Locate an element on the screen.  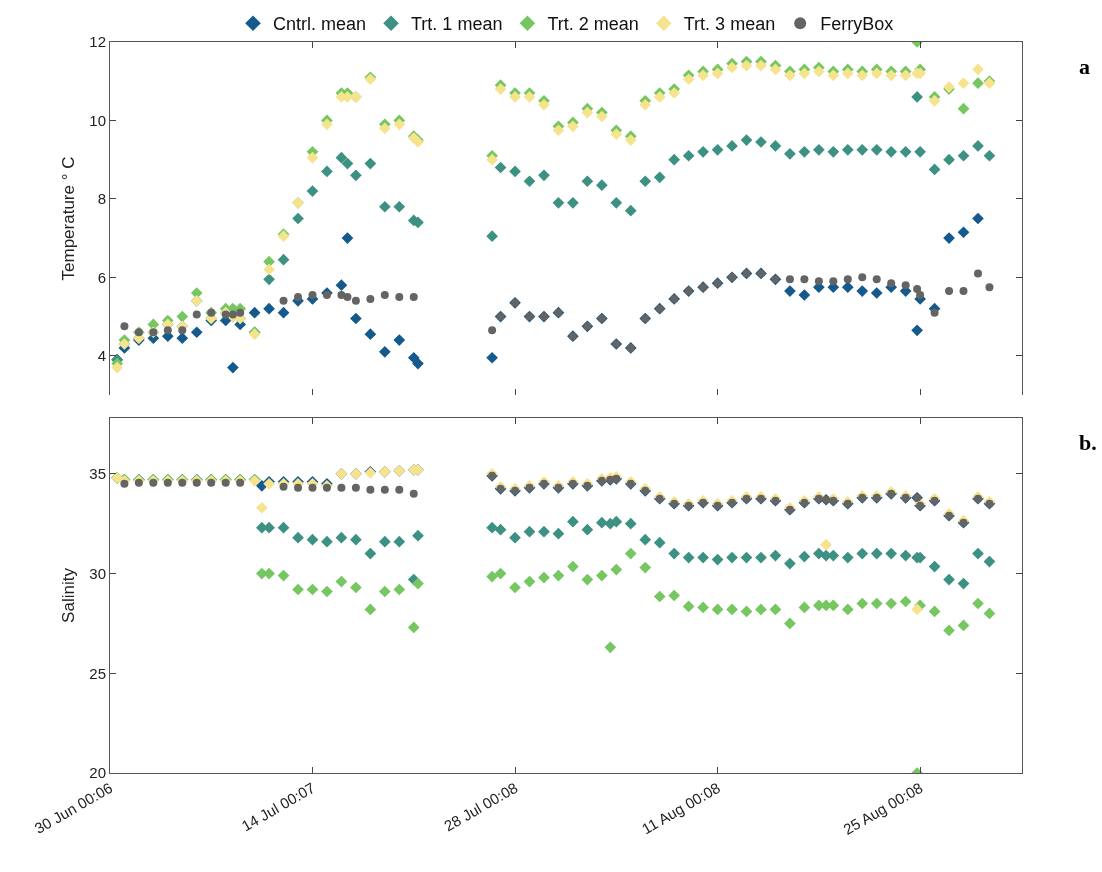
y-tick-label: 12 is located at coordinates (97, 42).